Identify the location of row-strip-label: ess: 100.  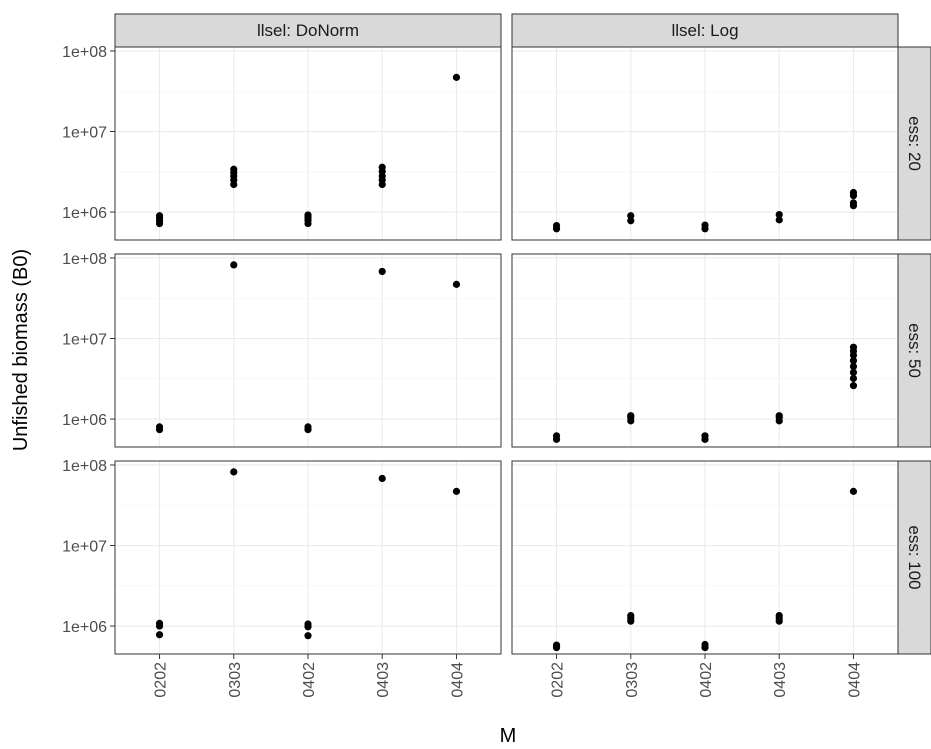
(914, 557).